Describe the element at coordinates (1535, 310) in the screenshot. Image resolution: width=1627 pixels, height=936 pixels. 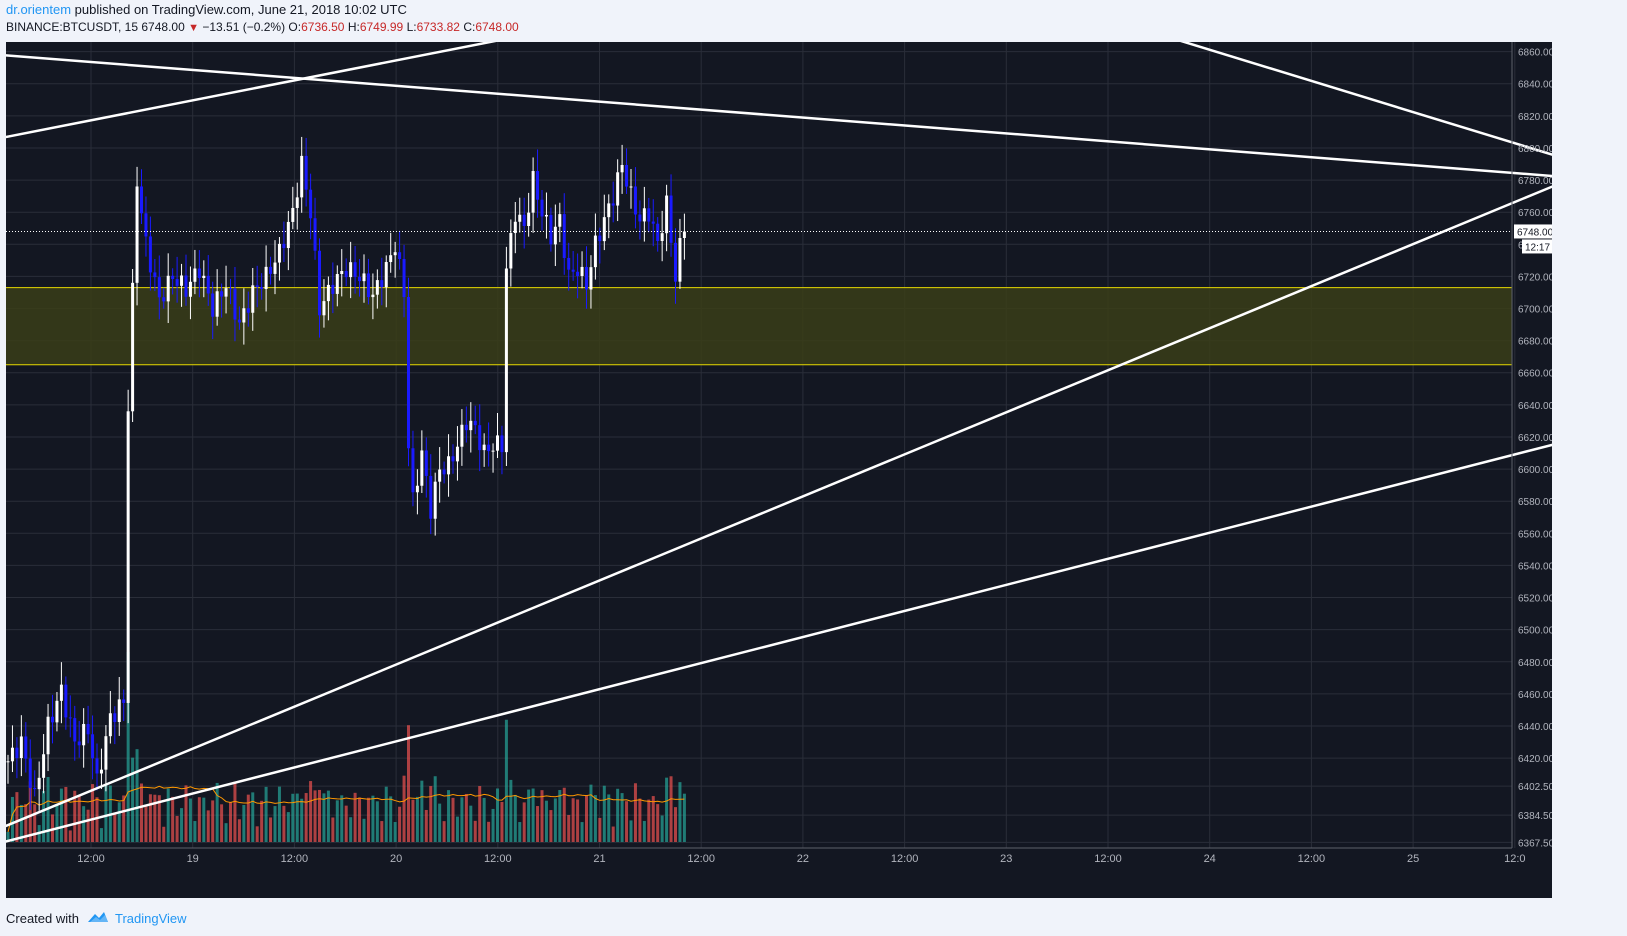
I see `price-tick-label: 6700.00` at that location.